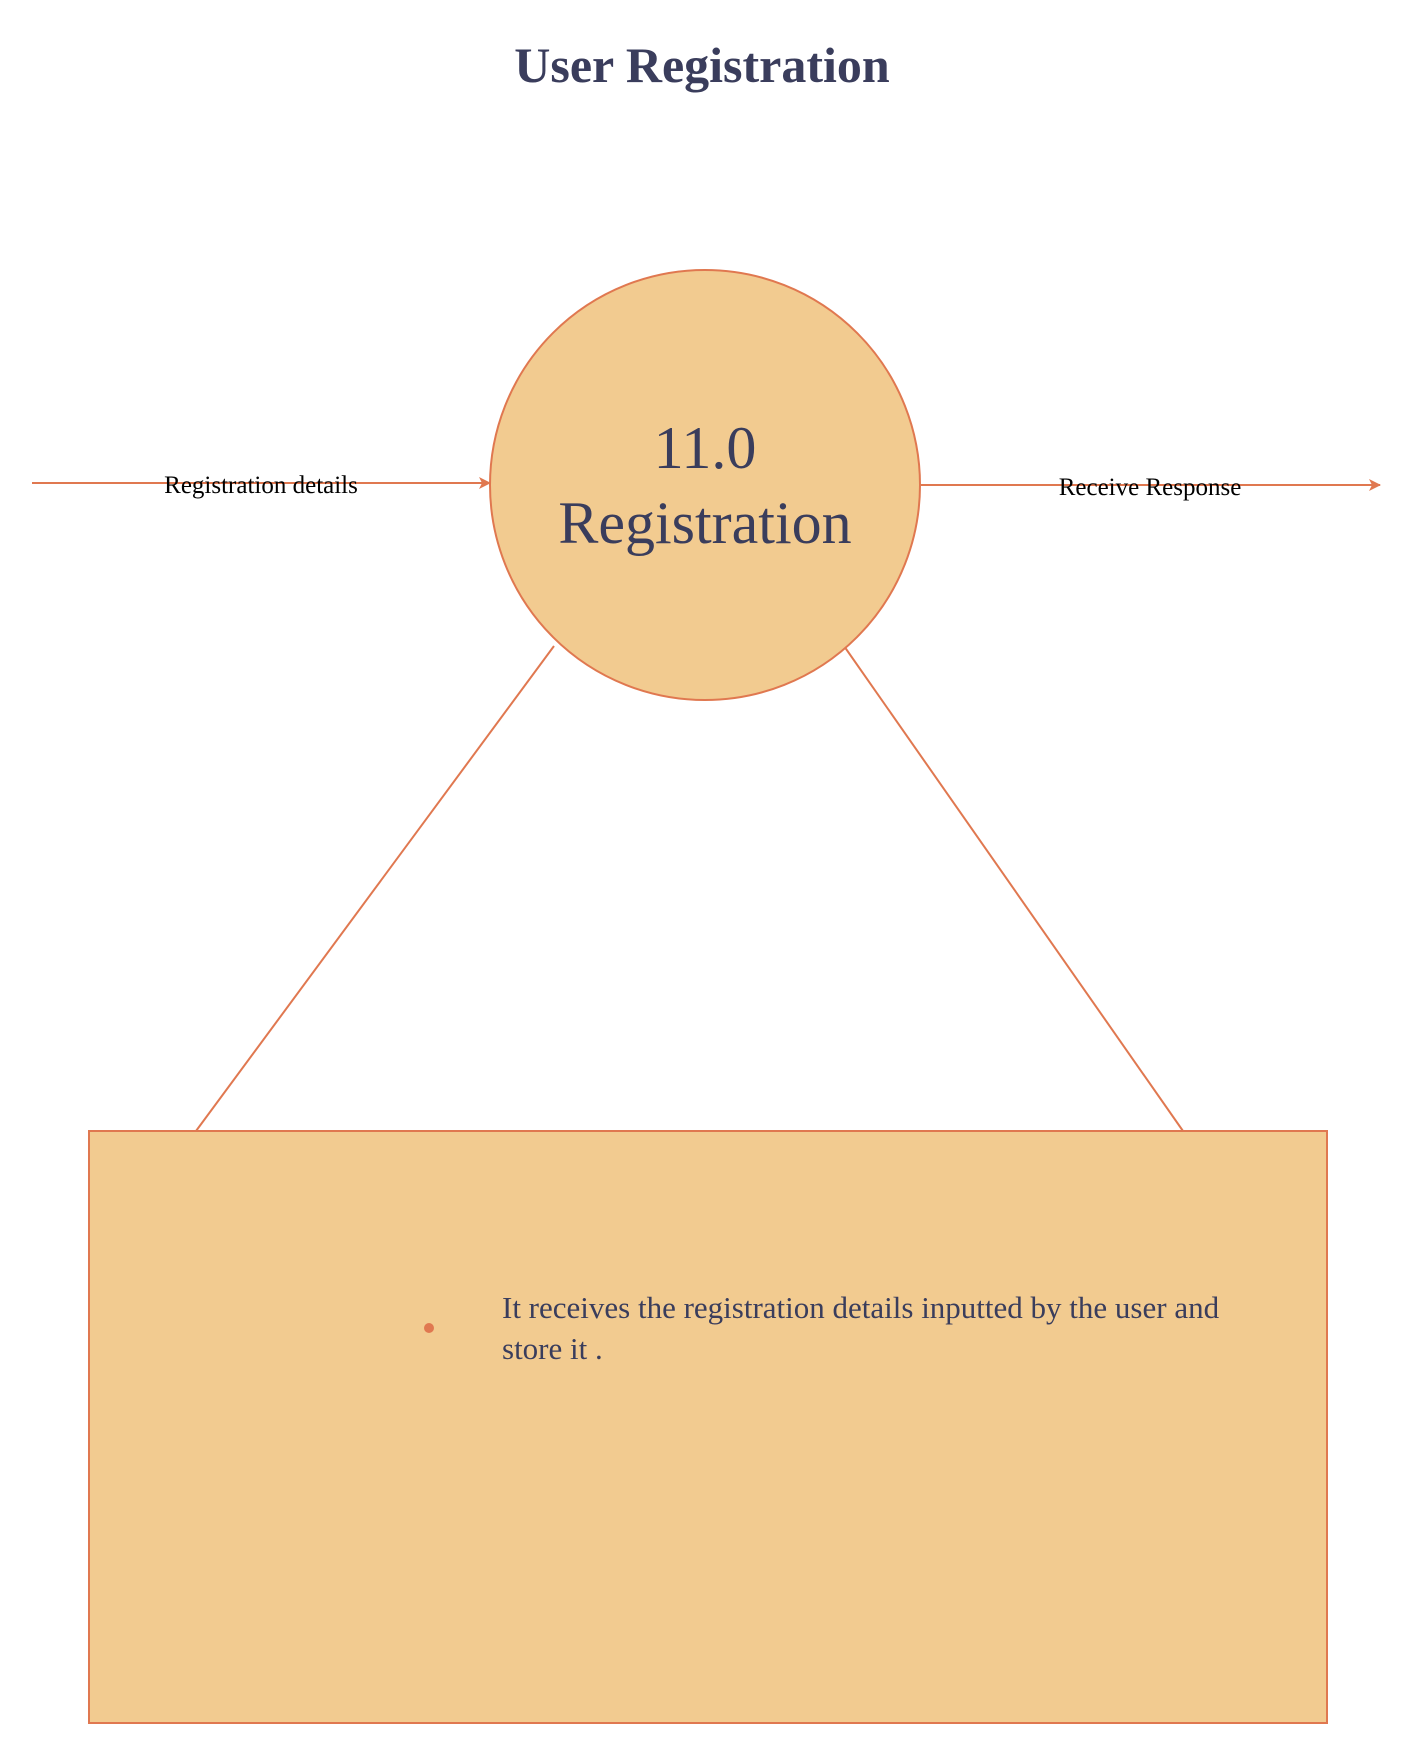 This screenshot has width=1415, height=1744. I want to click on connector-line-left, so click(375, 888).